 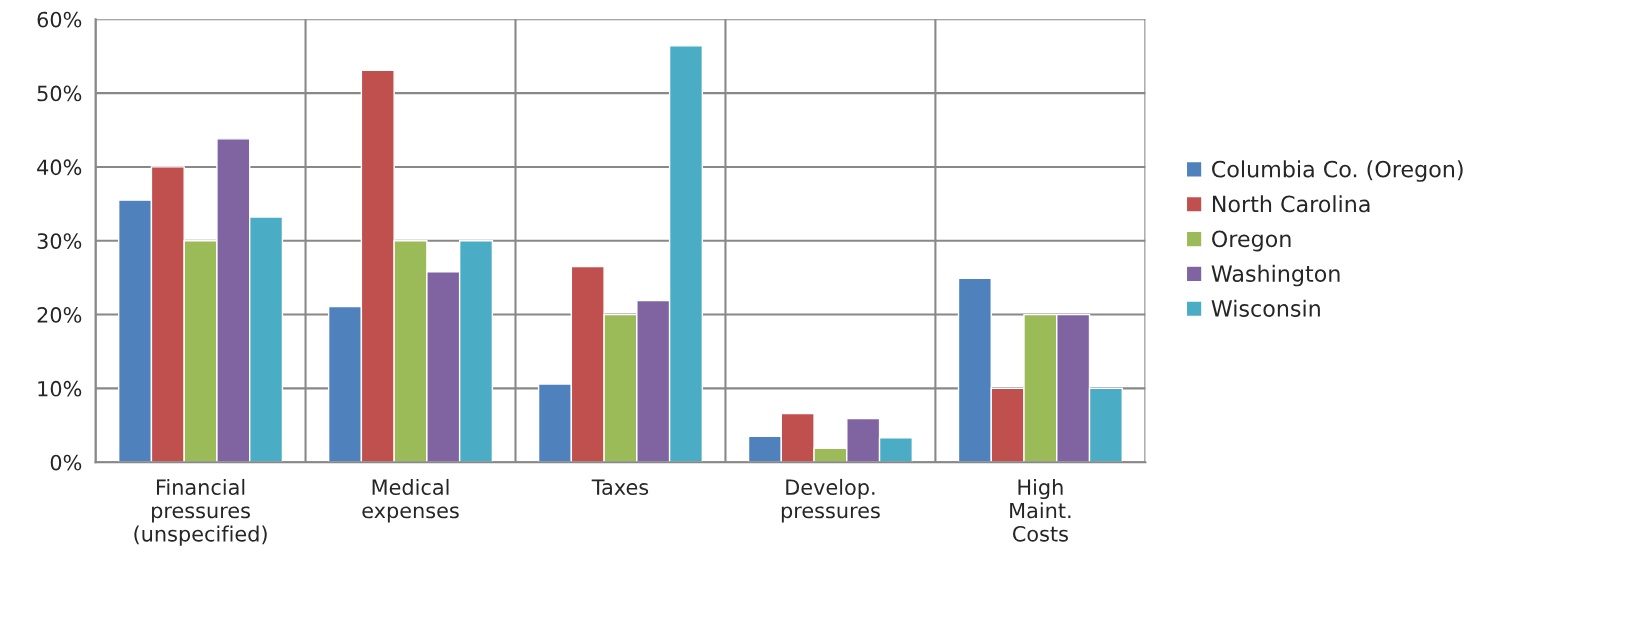 I want to click on y-tick-label: 50%, so click(x=59, y=93).